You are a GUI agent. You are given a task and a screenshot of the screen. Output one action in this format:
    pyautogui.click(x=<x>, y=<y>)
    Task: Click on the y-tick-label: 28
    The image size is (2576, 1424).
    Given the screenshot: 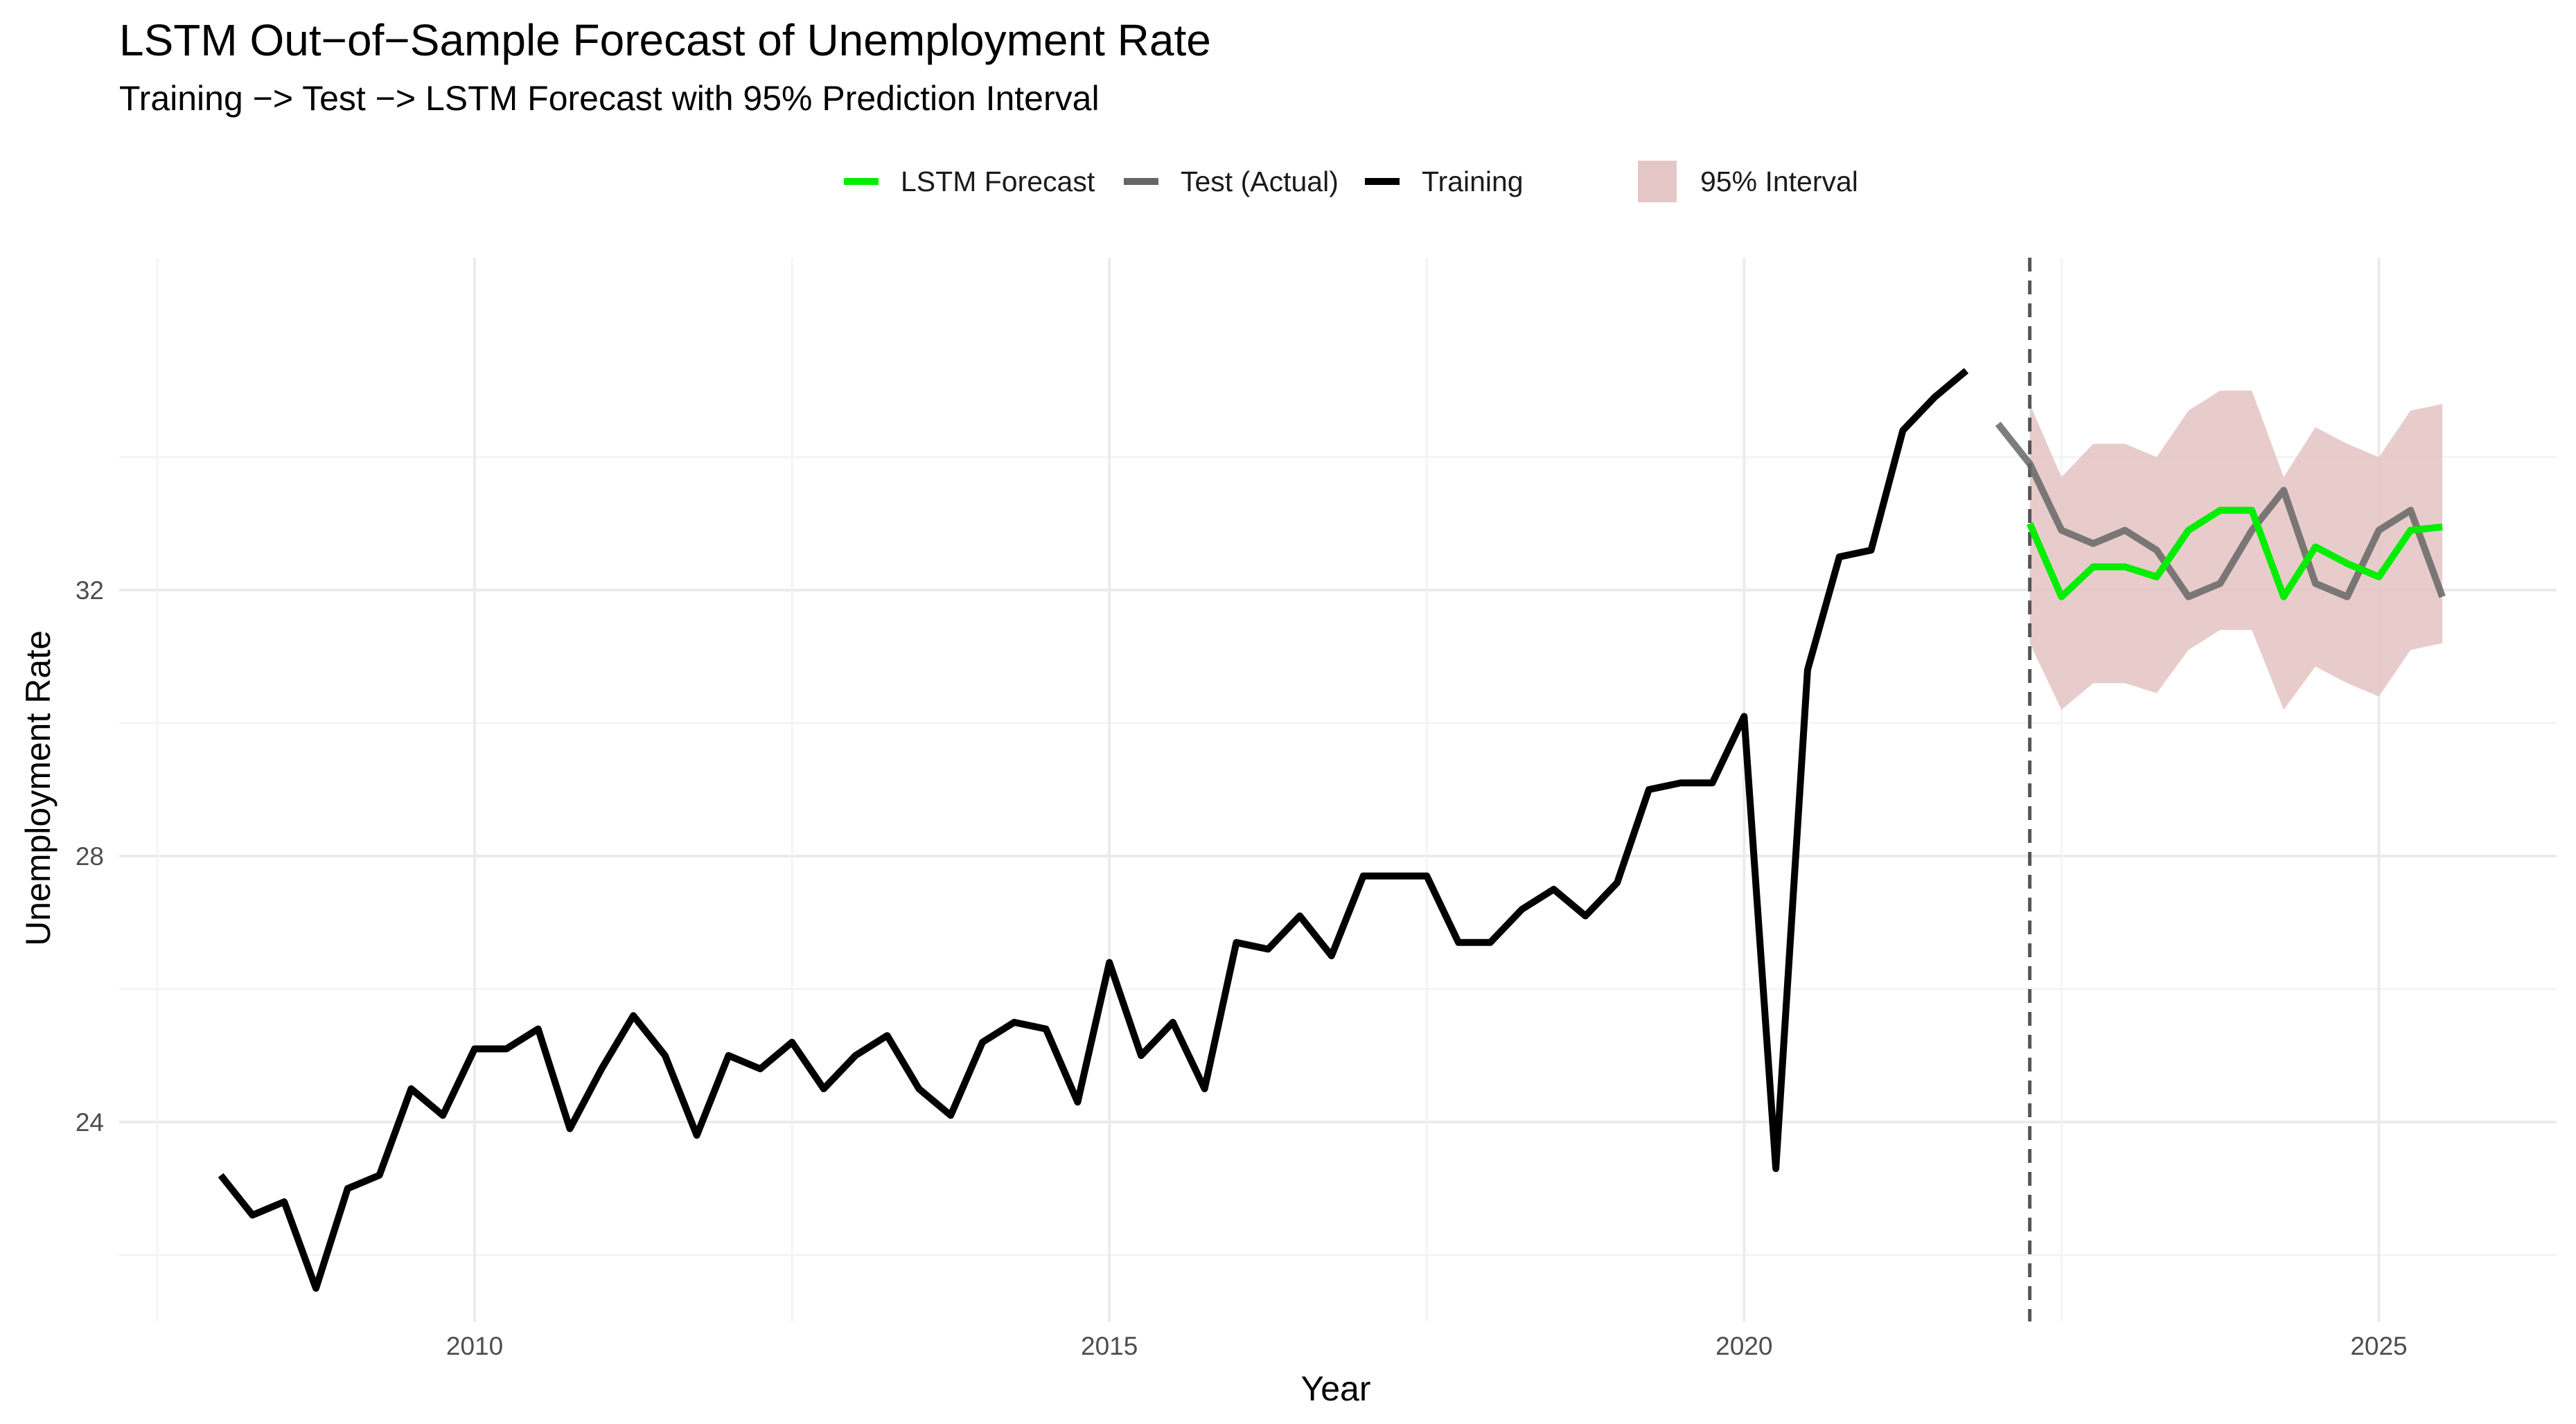 What is the action you would take?
    pyautogui.click(x=90, y=856)
    